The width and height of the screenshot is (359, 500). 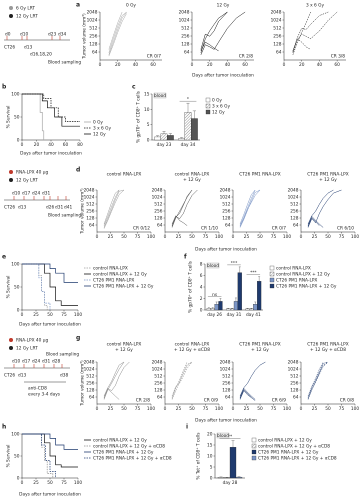 What do you see at coordinates (279, 229) in the screenshot?
I see `annotation: CR 0/7` at bounding box center [279, 229].